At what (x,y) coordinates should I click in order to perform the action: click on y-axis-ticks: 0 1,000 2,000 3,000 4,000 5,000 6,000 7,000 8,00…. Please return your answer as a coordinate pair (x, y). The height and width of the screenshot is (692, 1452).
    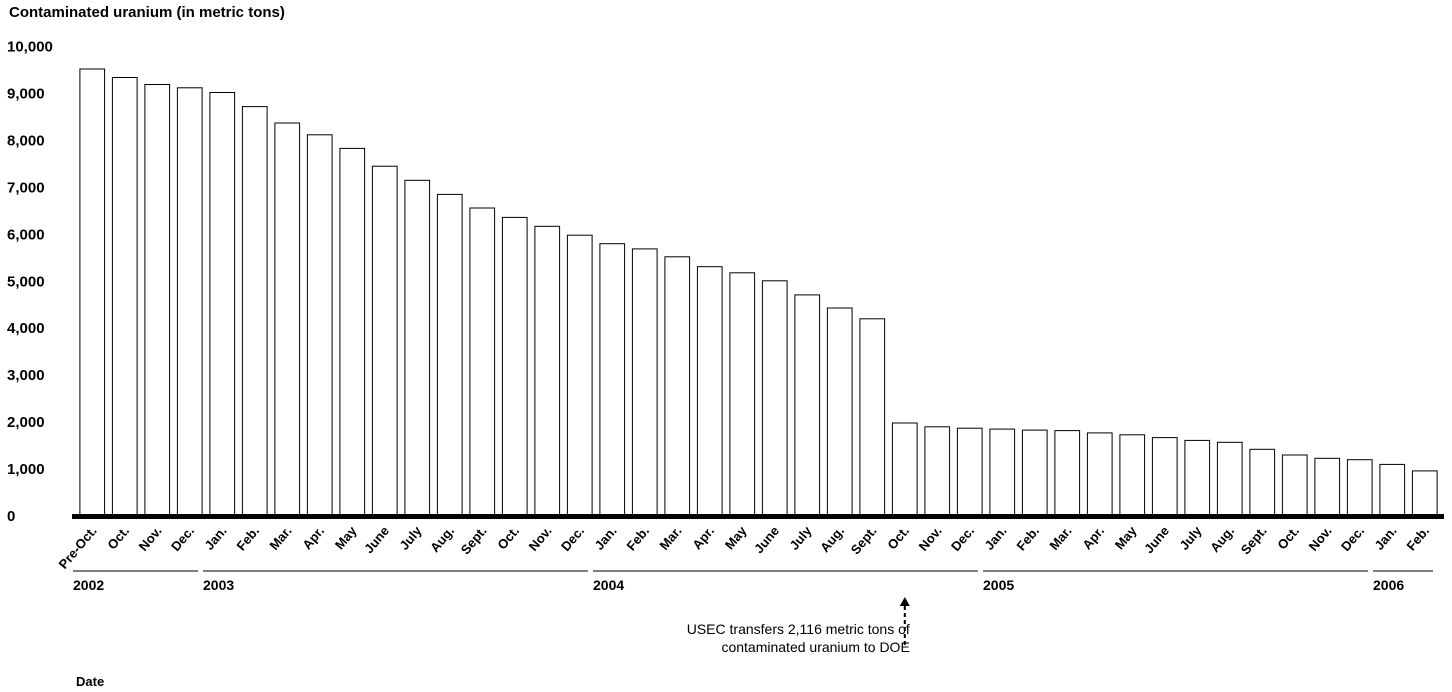
    Looking at the image, I should click on (30, 282).